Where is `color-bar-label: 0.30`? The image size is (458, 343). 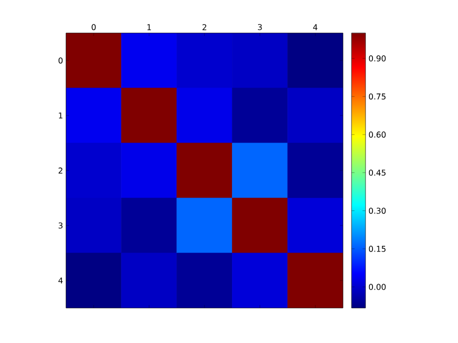
color-bar-label: 0.30 is located at coordinates (377, 211).